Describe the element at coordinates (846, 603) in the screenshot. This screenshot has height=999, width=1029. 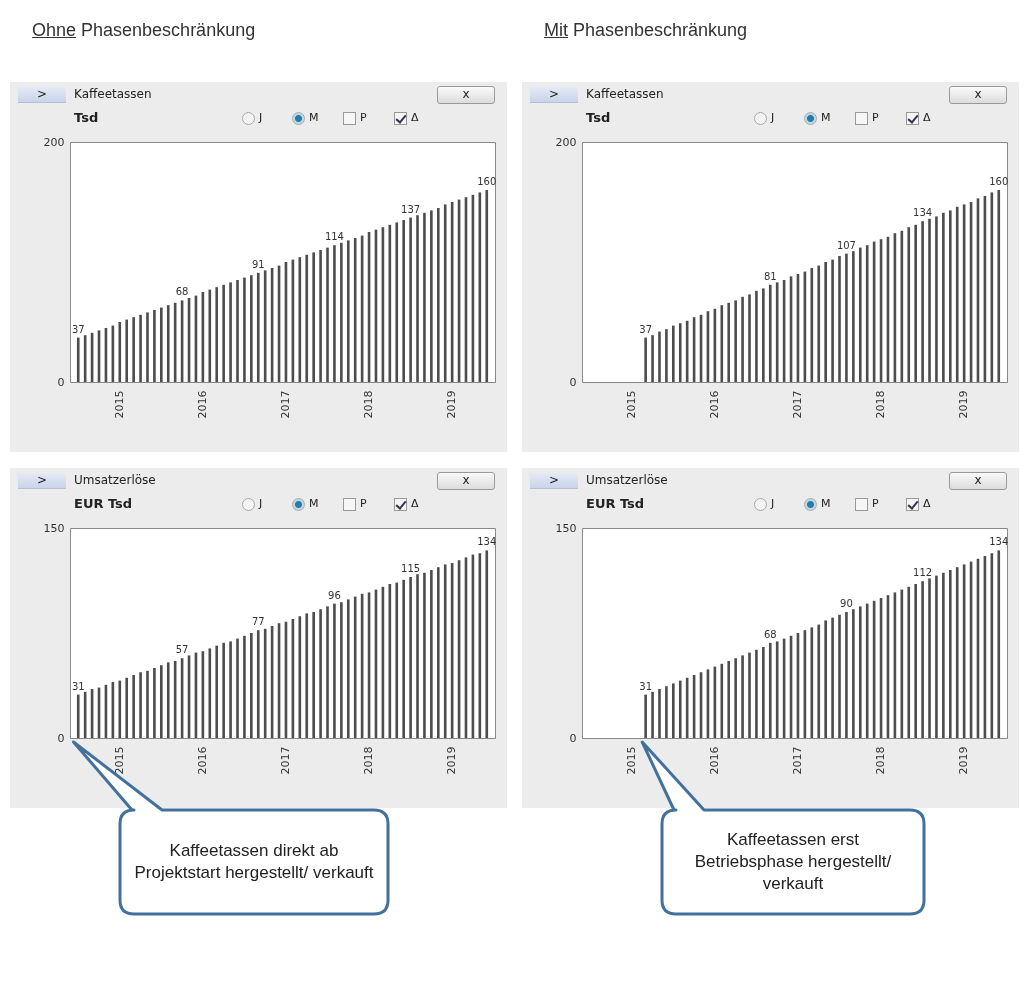
I see `data-label: 90` at that location.